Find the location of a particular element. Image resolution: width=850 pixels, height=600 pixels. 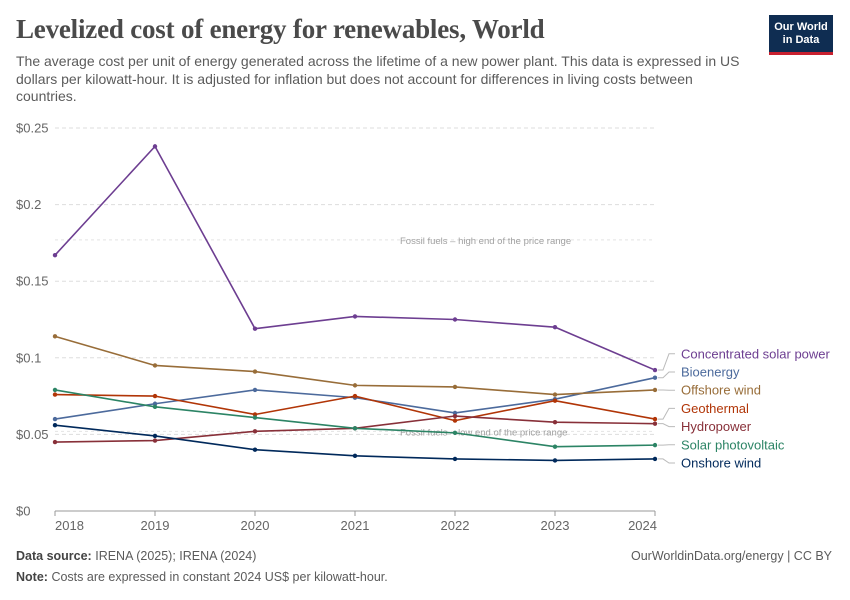

x-tick-label: 2019 is located at coordinates (155, 525).